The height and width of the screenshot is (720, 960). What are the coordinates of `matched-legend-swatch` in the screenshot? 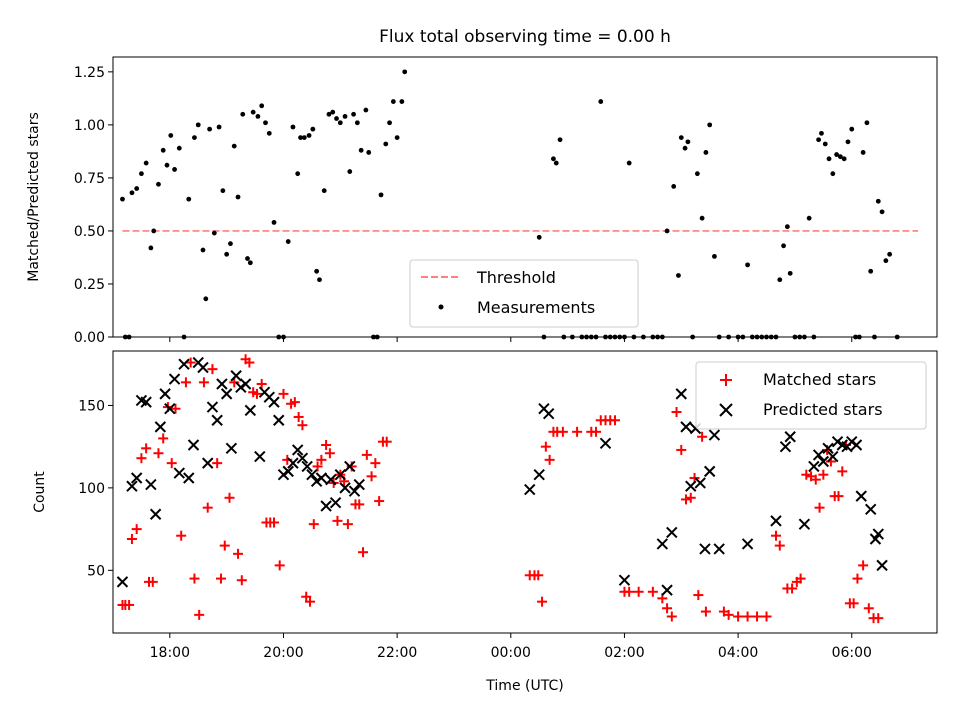 It's located at (726, 380).